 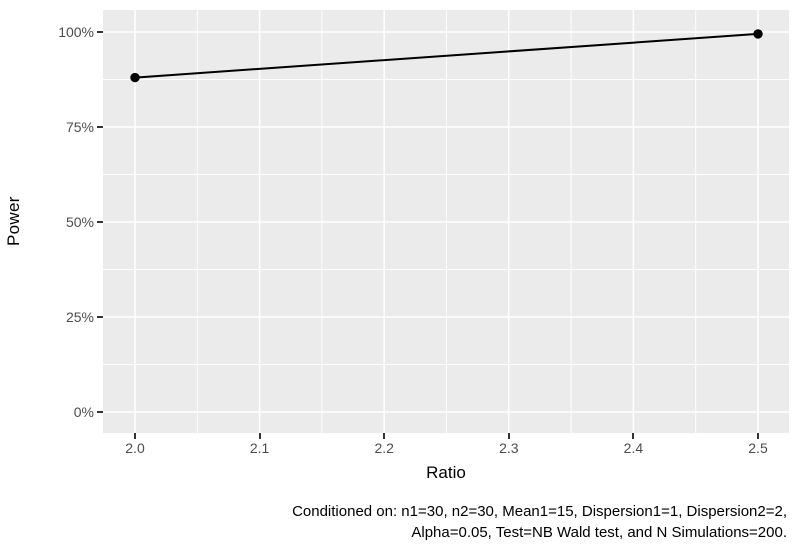 What do you see at coordinates (79, 222) in the screenshot?
I see `y-tick-label-50: 50%` at bounding box center [79, 222].